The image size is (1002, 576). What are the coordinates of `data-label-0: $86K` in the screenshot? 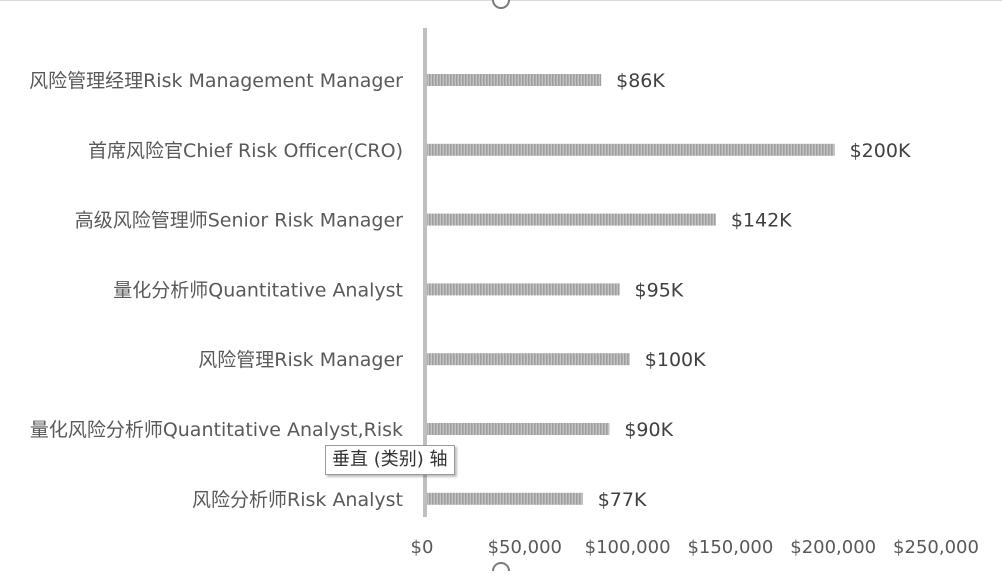 It's located at (640, 81).